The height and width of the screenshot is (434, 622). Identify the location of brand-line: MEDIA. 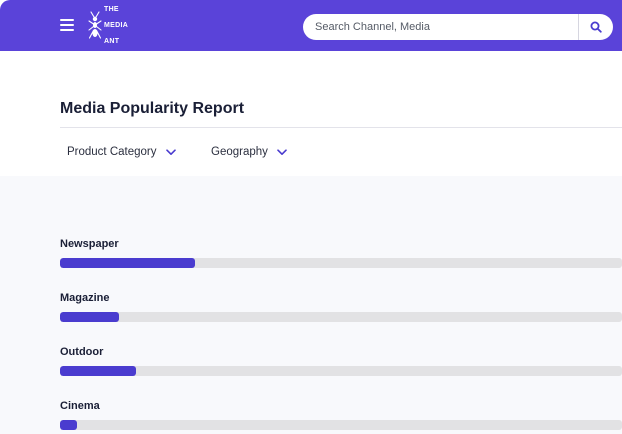
(116, 25).